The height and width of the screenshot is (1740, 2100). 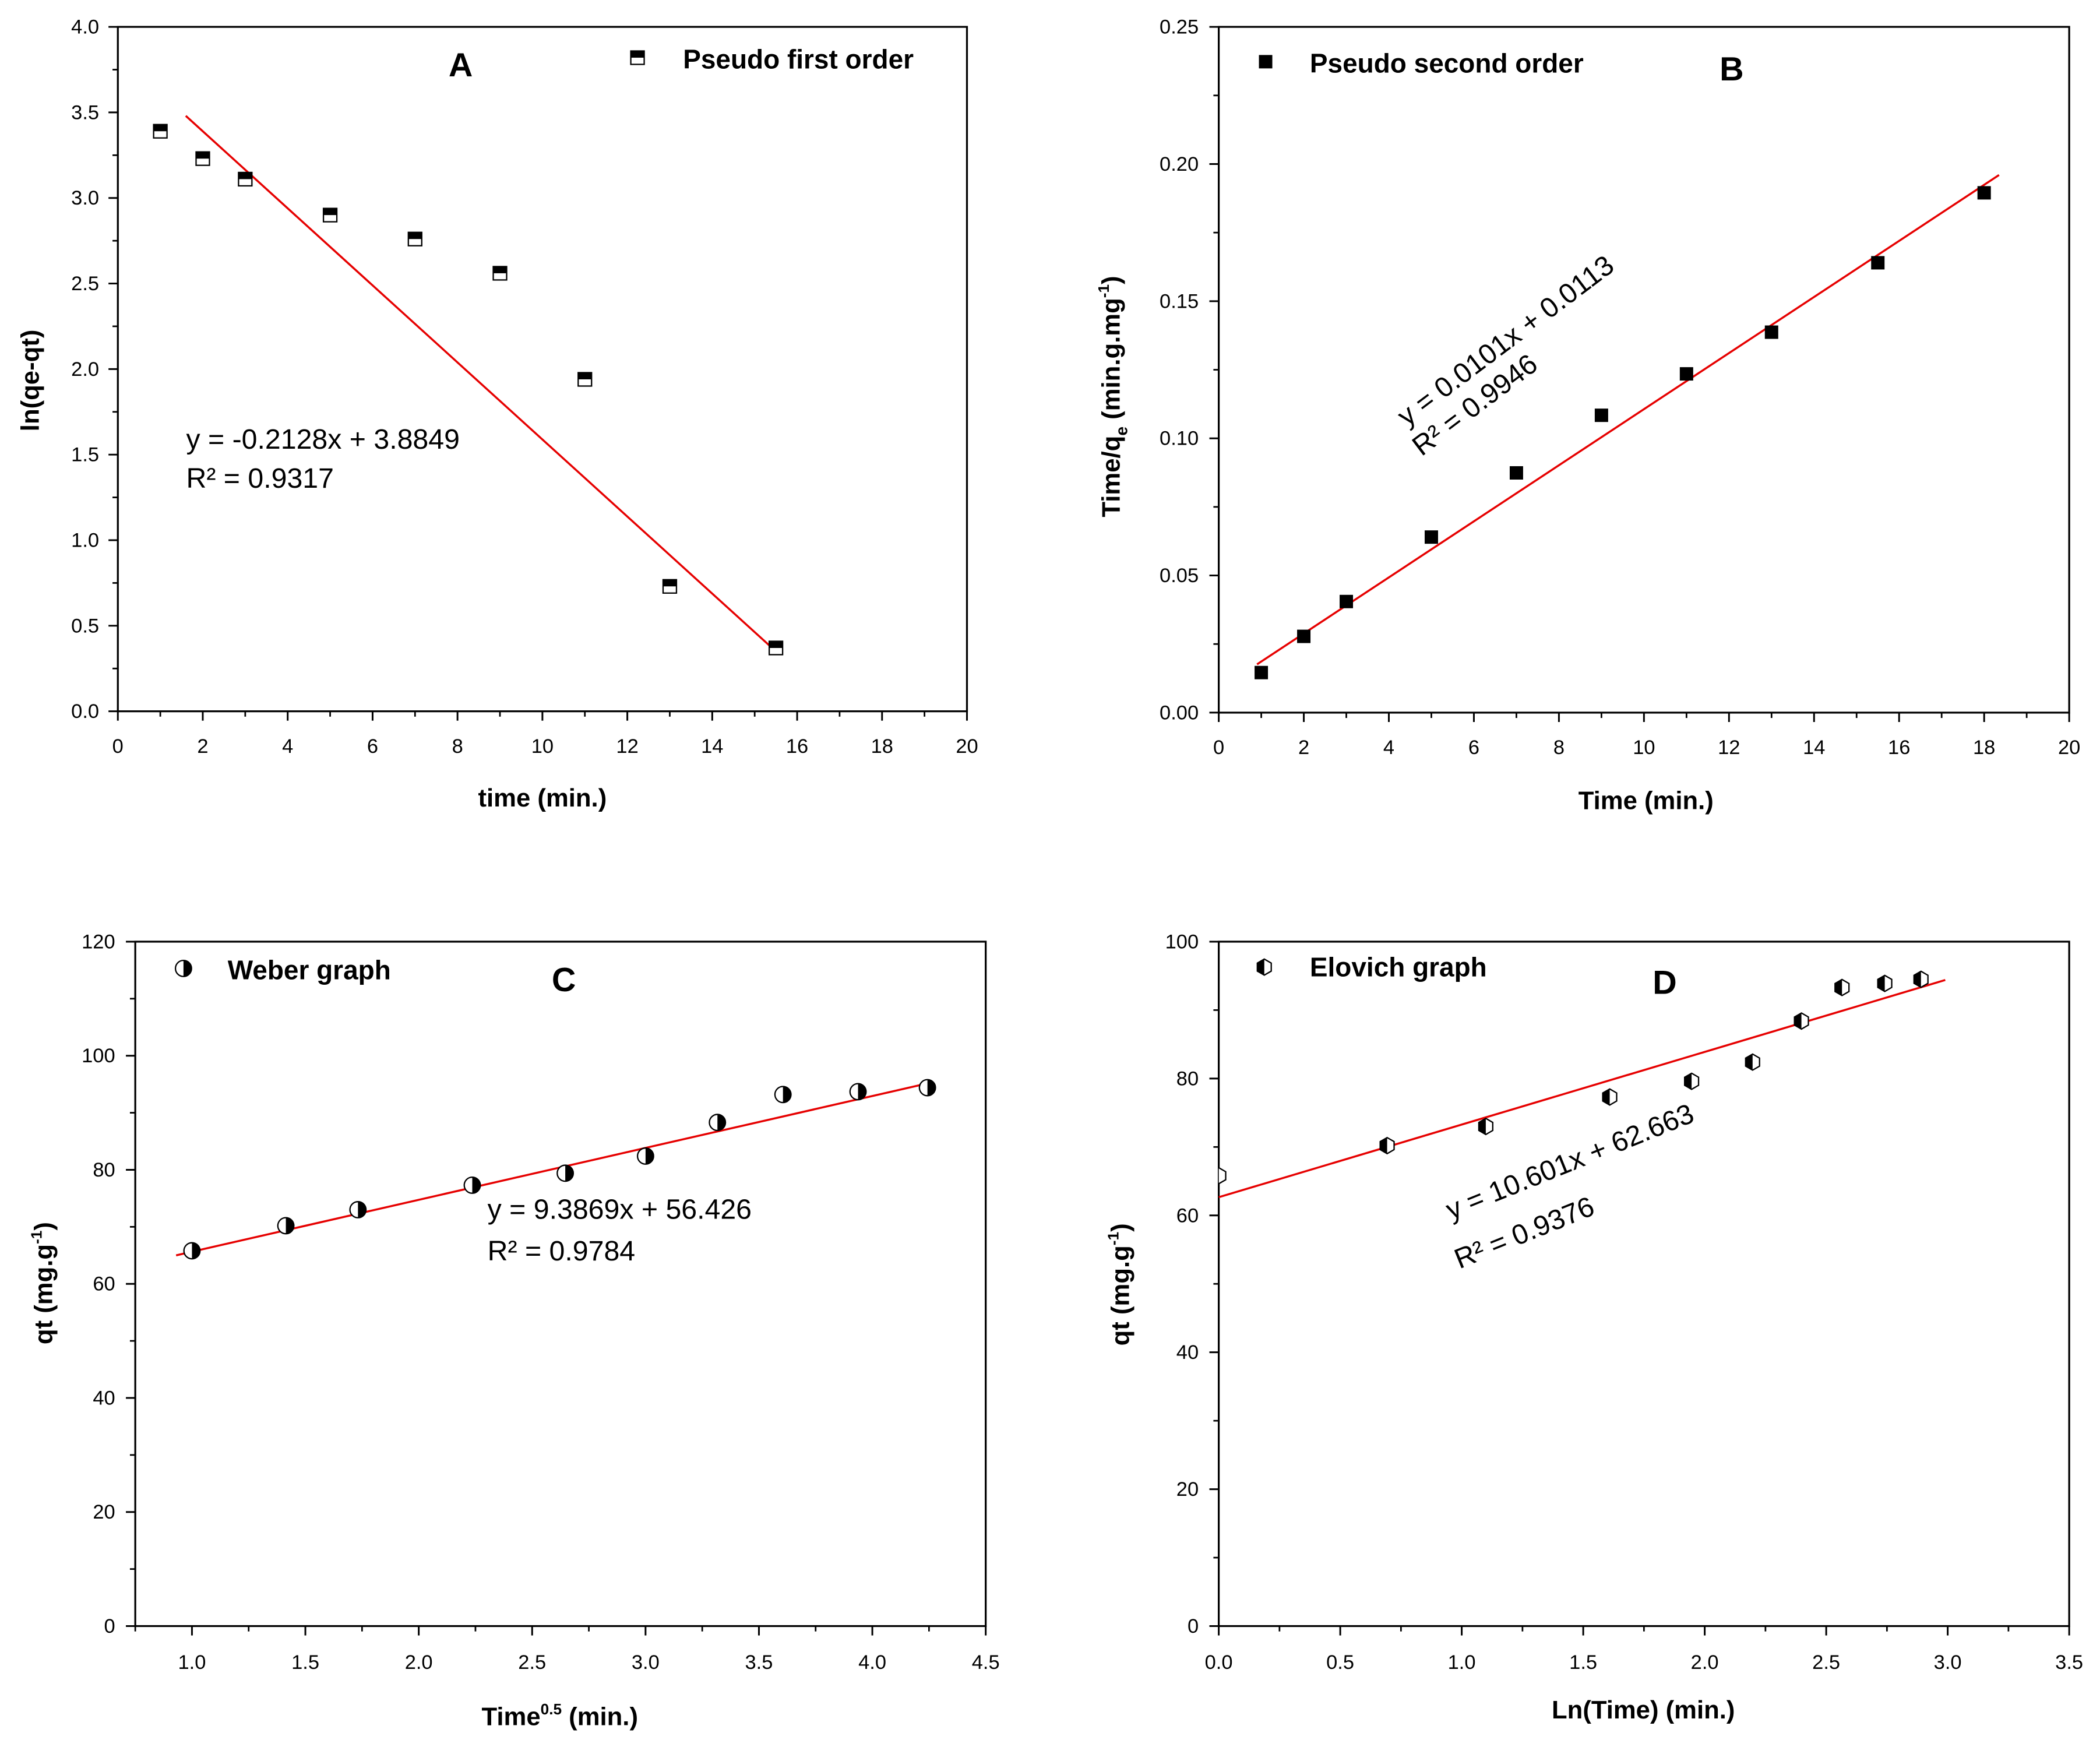 What do you see at coordinates (282, 969) in the screenshot?
I see `legend: Weber graph` at bounding box center [282, 969].